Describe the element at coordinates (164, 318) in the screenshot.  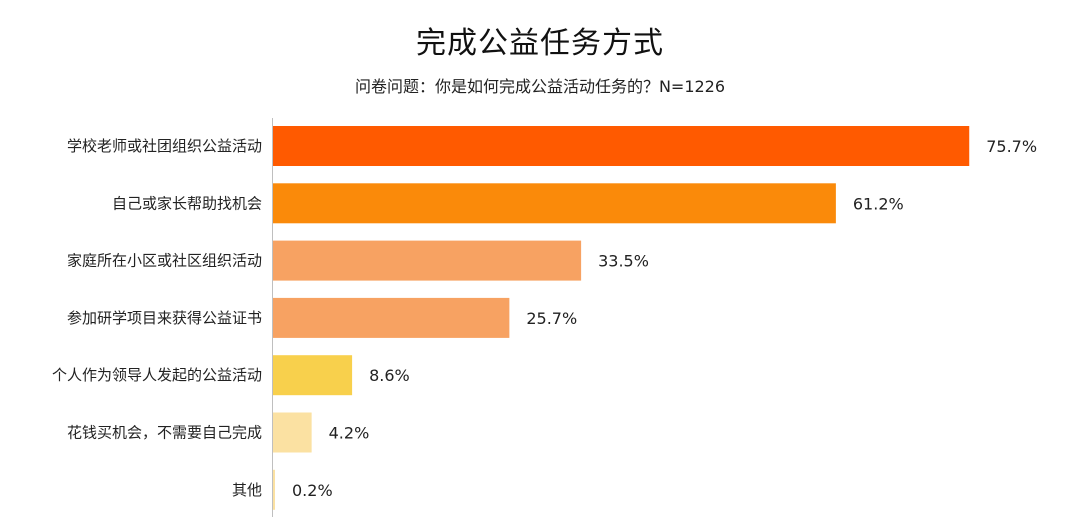
I see `category-label-3: 参加研学项目来获得公益证书` at that location.